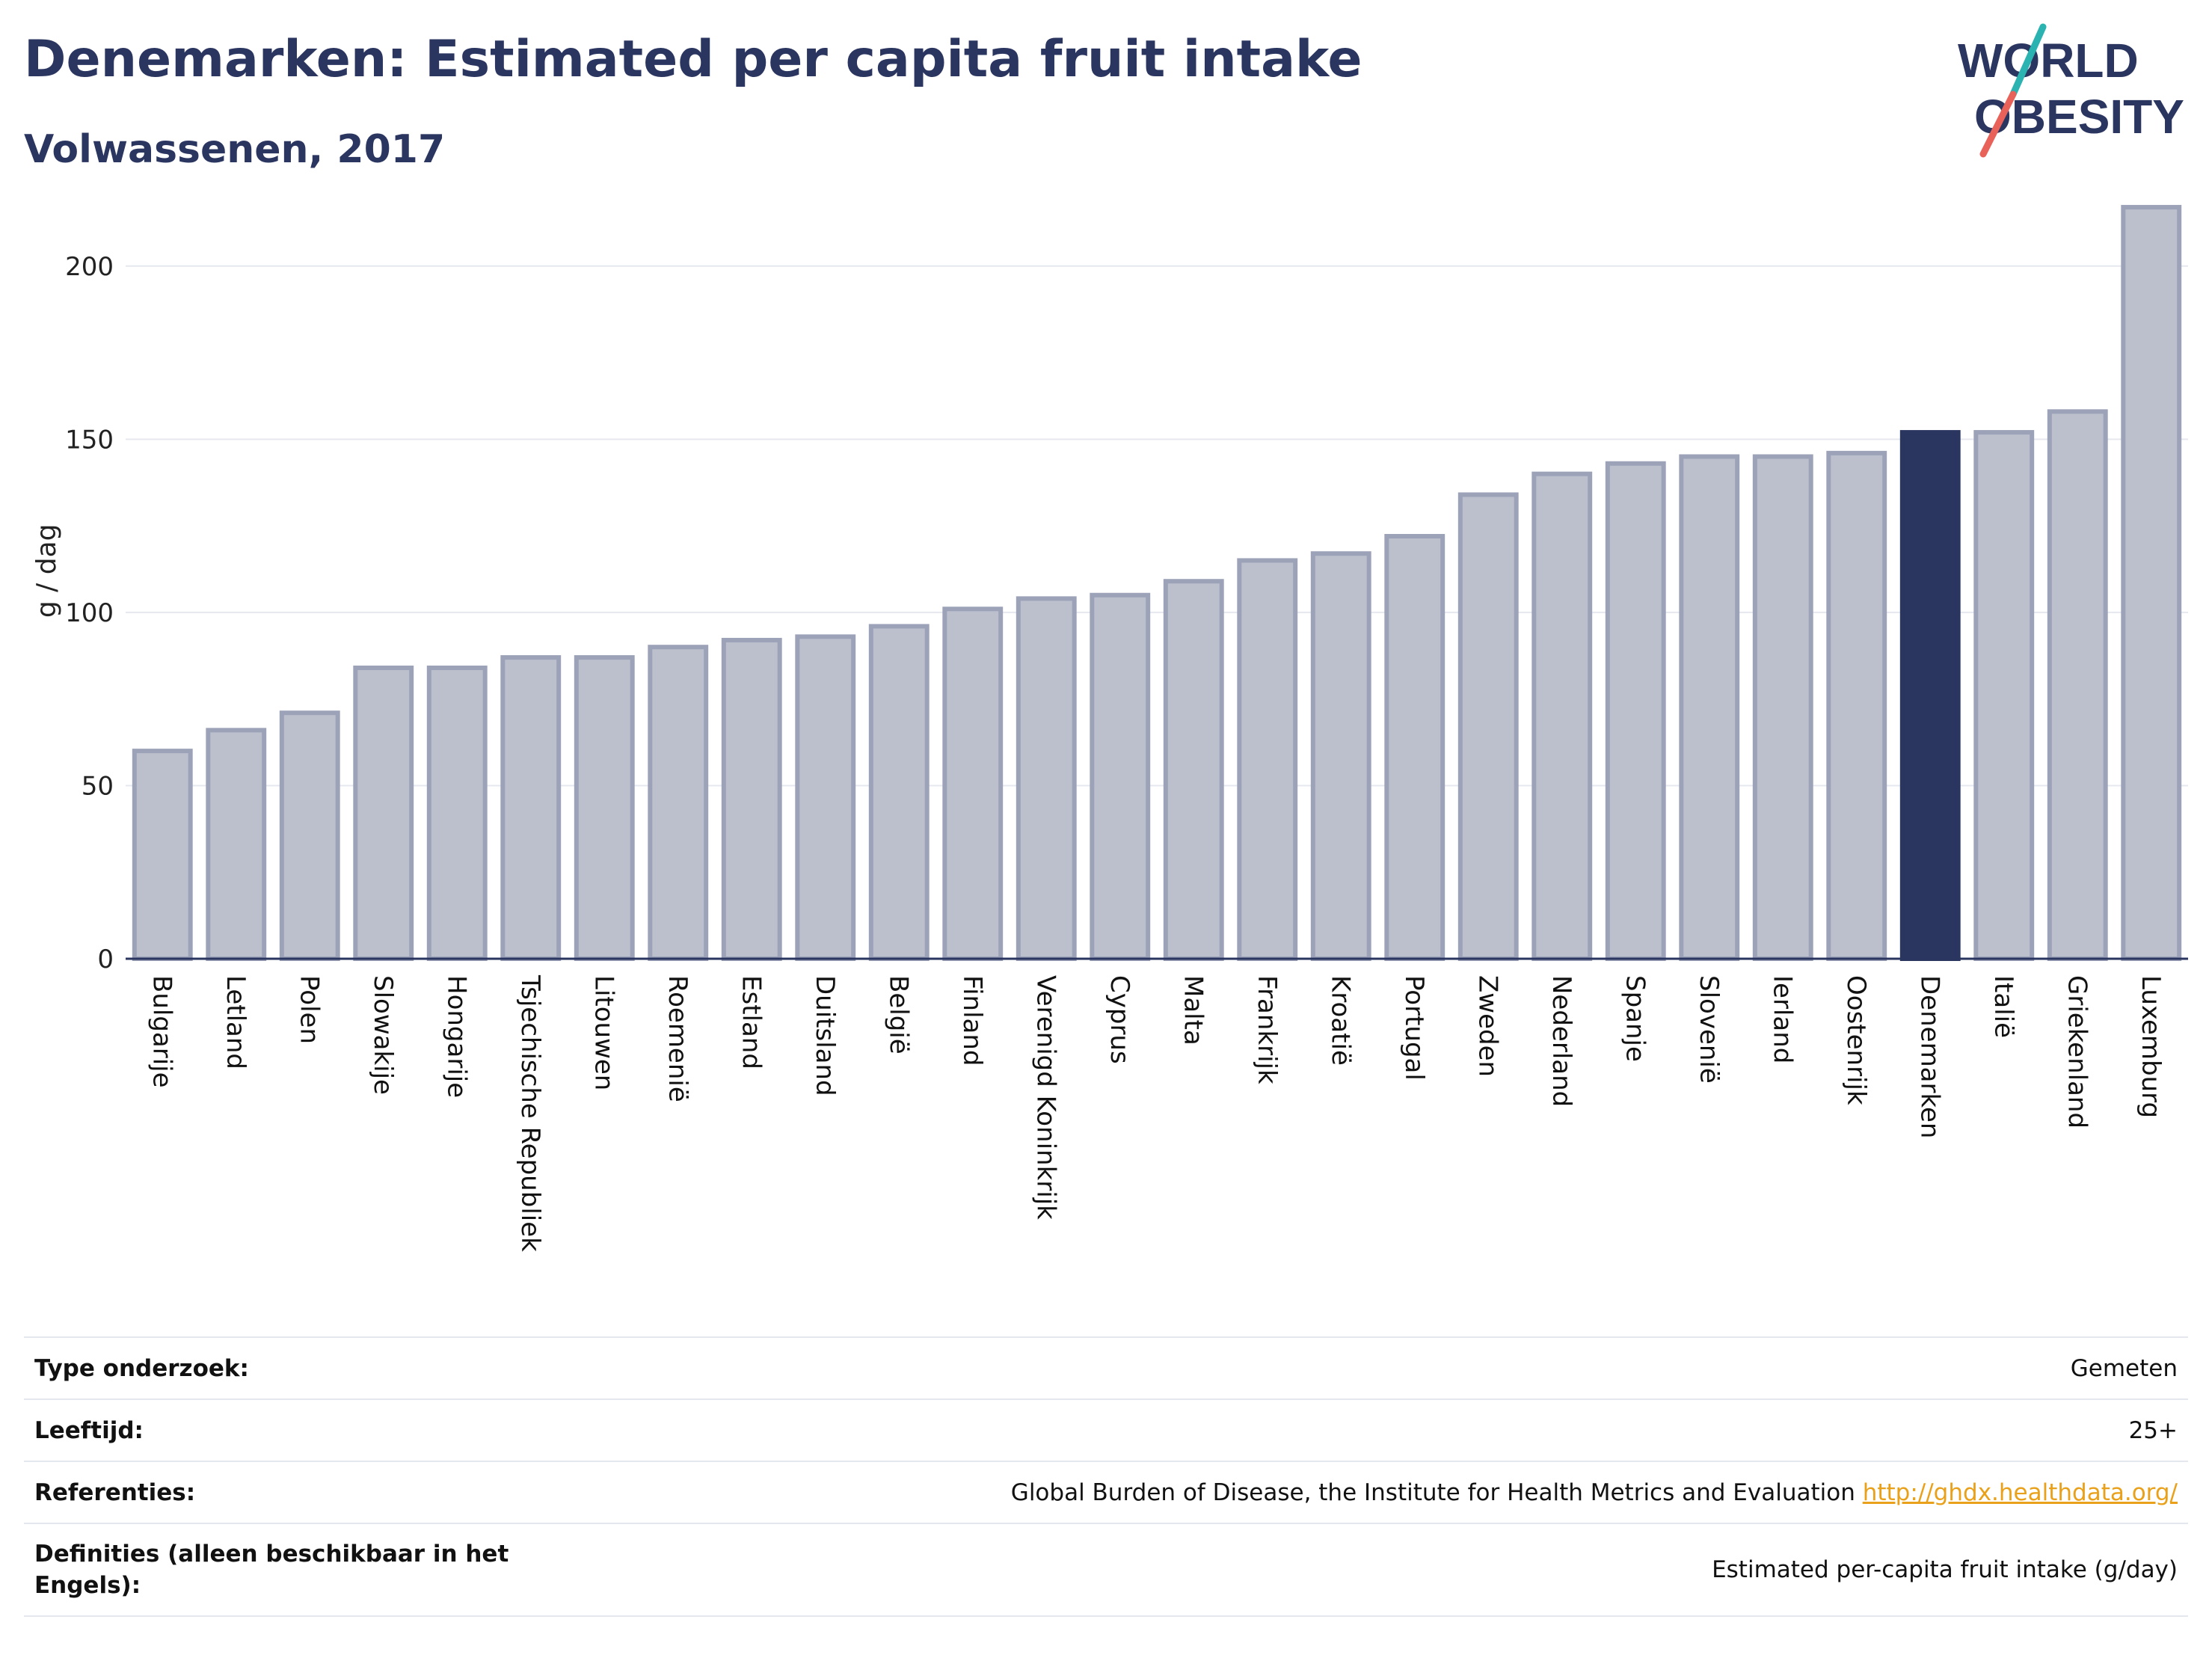 The width and height of the screenshot is (2212, 1655). What do you see at coordinates (603, 1032) in the screenshot?
I see `x-tick-label: Litouwen` at bounding box center [603, 1032].